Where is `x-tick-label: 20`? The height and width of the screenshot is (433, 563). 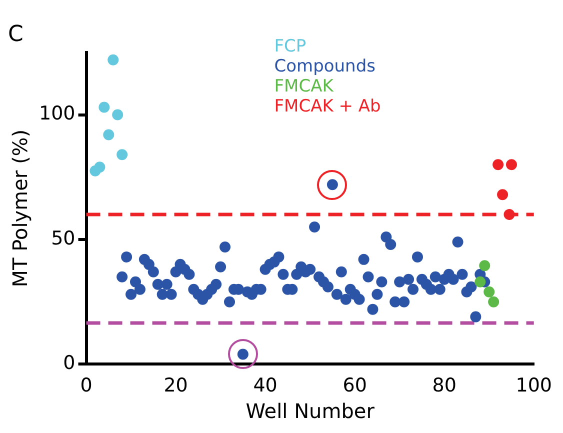
x-tick-label: 20 is located at coordinates (176, 385).